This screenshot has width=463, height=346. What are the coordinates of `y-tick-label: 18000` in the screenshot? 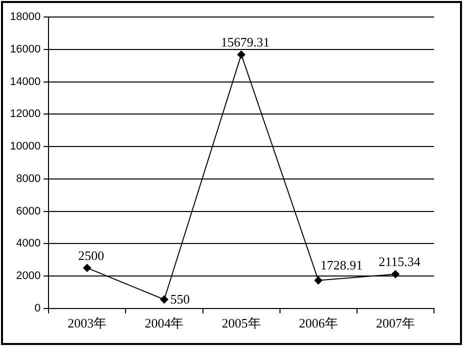 It's located at (25, 17).